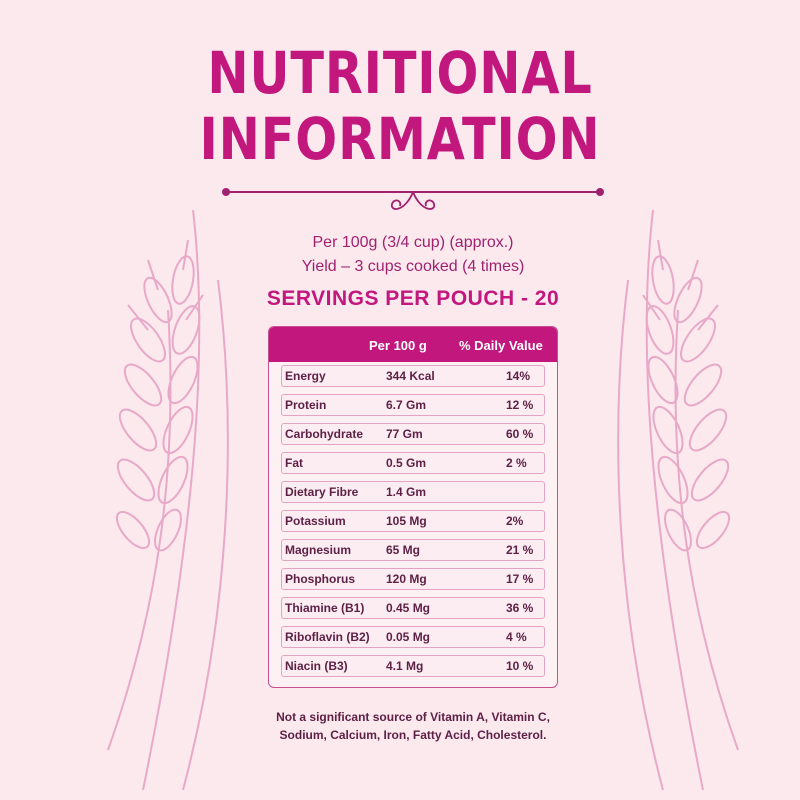  Describe the element at coordinates (516, 637) in the screenshot. I see `daily-value: 4 %` at that location.